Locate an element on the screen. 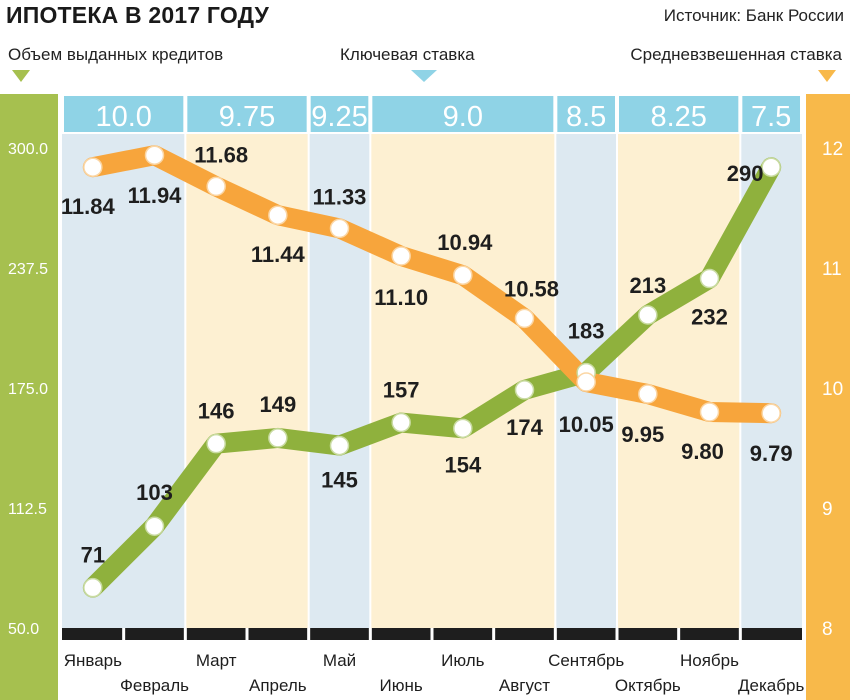 The width and height of the screenshot is (850, 700). weighted-rate-label: 10.58 is located at coordinates (531, 288).